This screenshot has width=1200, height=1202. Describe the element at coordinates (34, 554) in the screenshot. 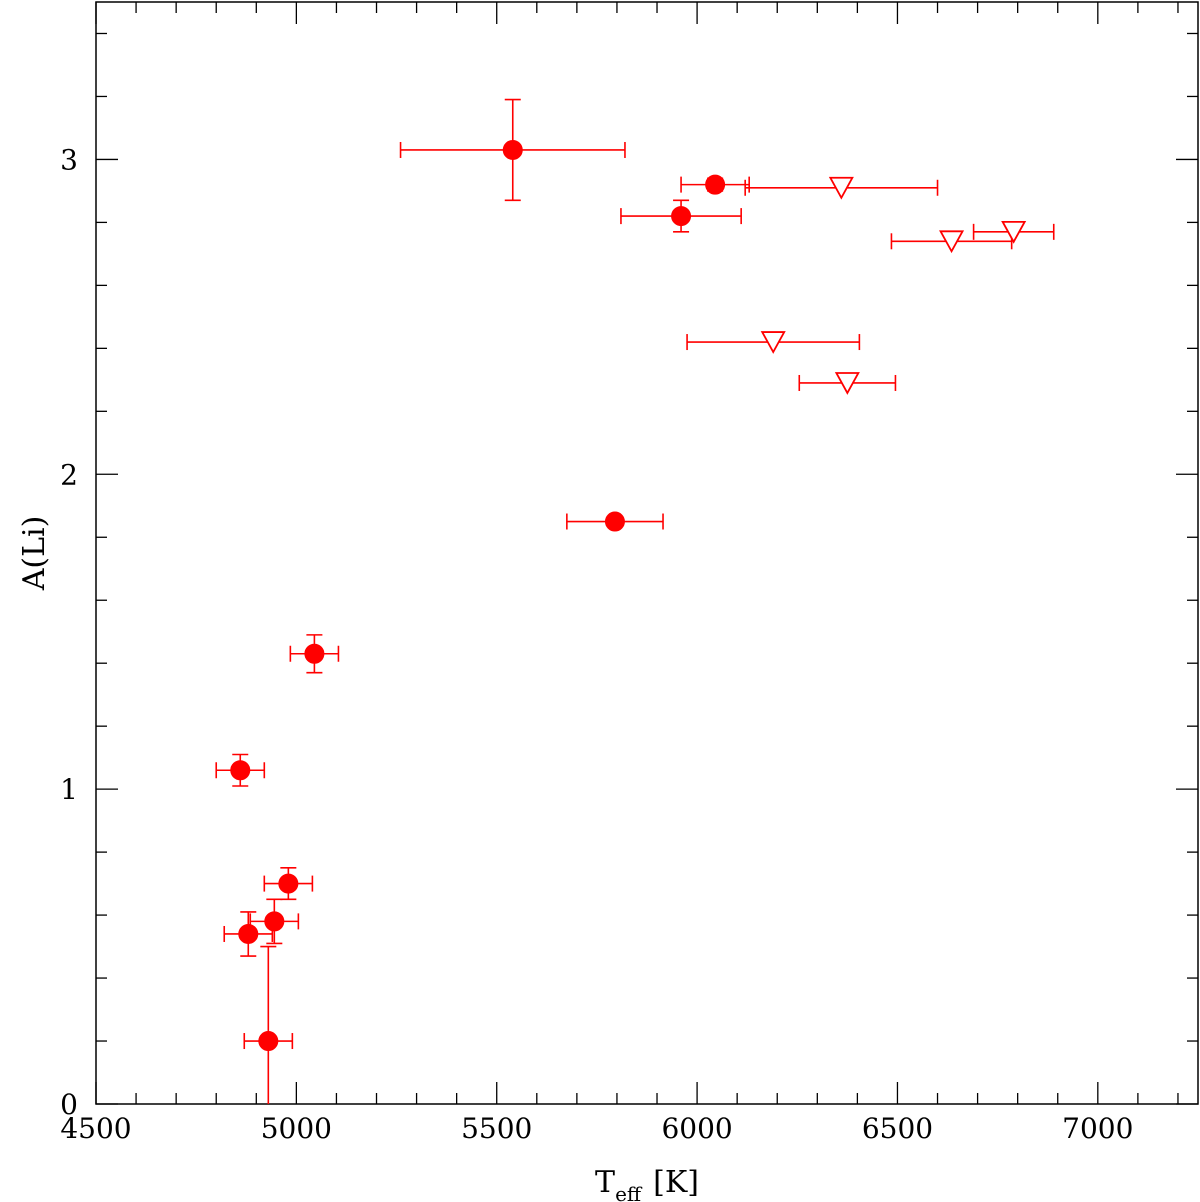

I see `y-axis-label: A(Li)` at that location.